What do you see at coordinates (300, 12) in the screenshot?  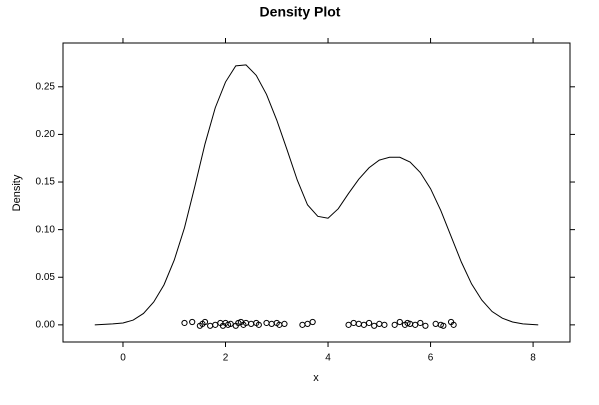 I see `chart-title: Density Plot` at bounding box center [300, 12].